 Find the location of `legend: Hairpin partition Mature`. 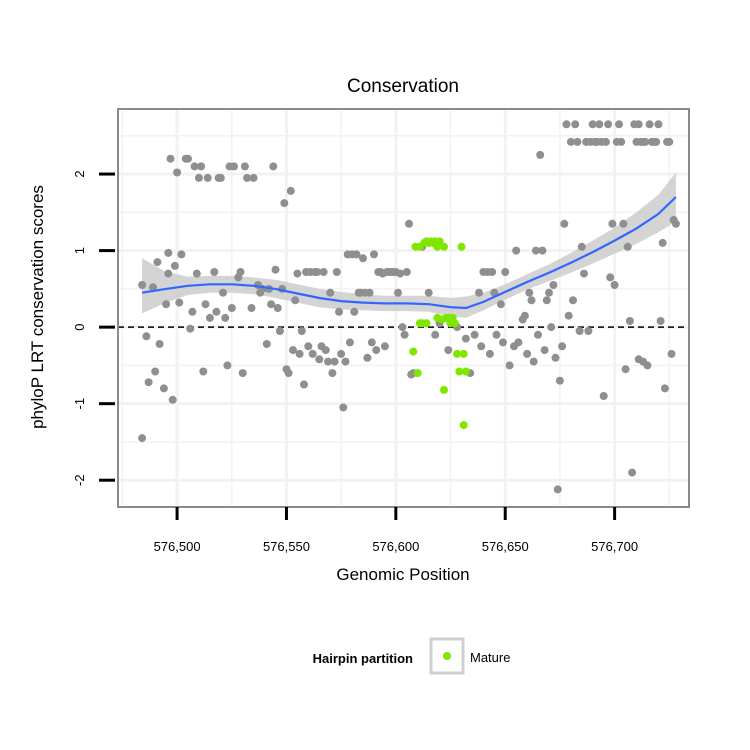

legend: Hairpin partition Mature is located at coordinates (411, 656).